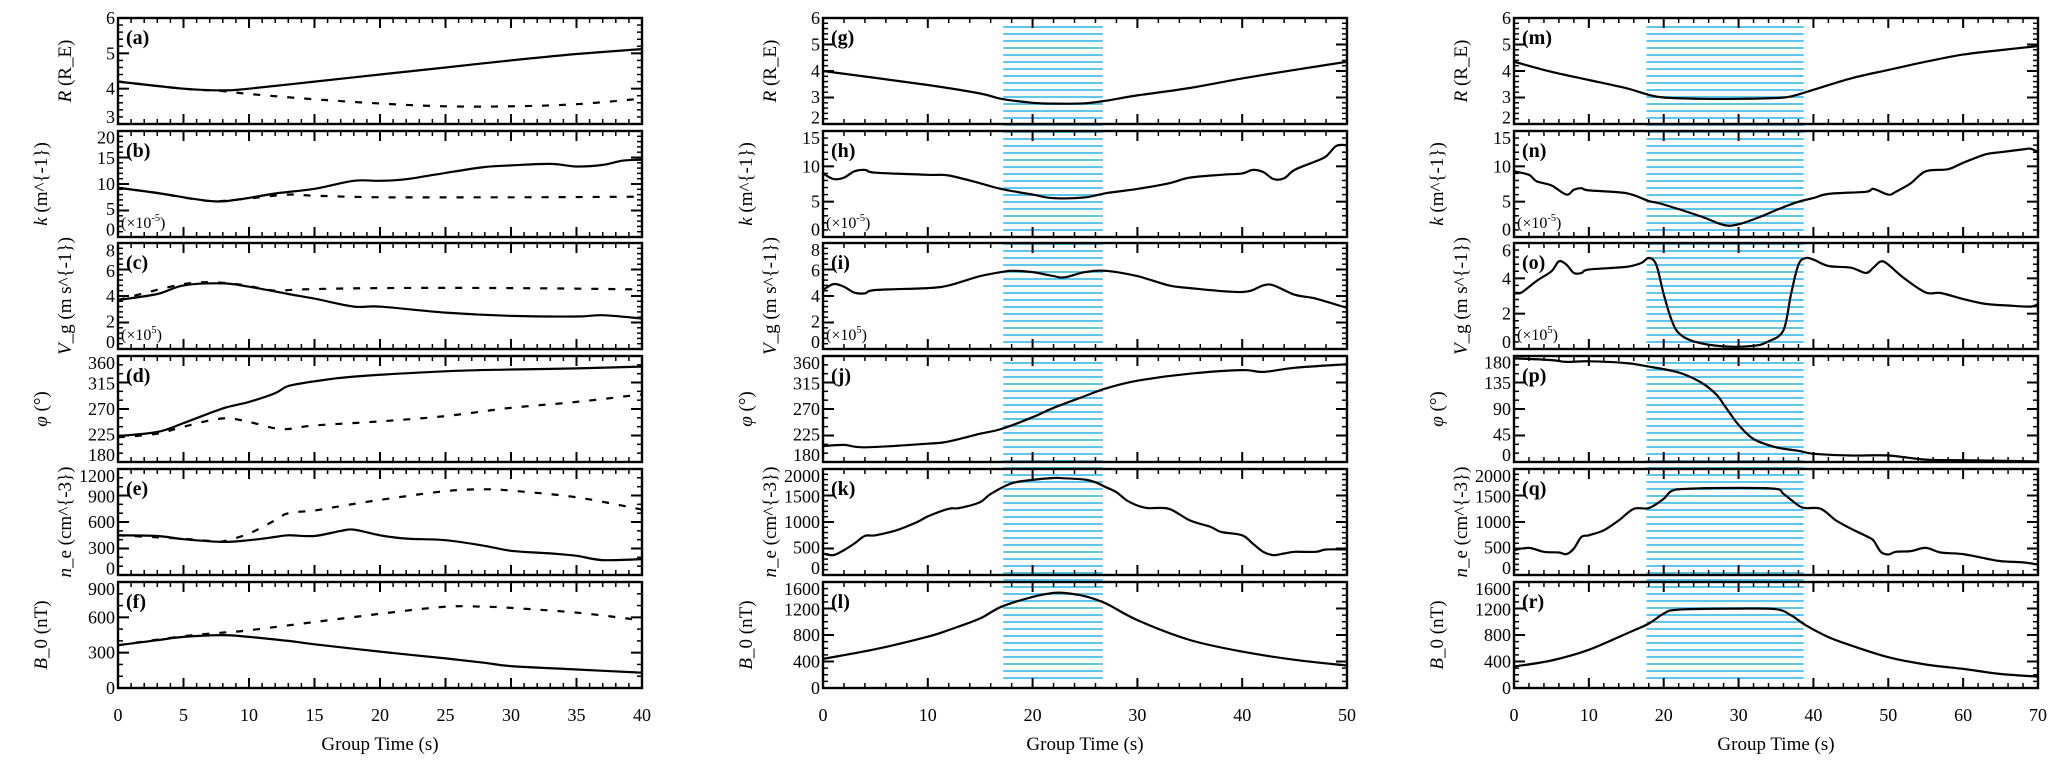 The height and width of the screenshot is (770, 2067). Describe the element at coordinates (2038, 715) in the screenshot. I see `x-tick-label: 70` at that location.